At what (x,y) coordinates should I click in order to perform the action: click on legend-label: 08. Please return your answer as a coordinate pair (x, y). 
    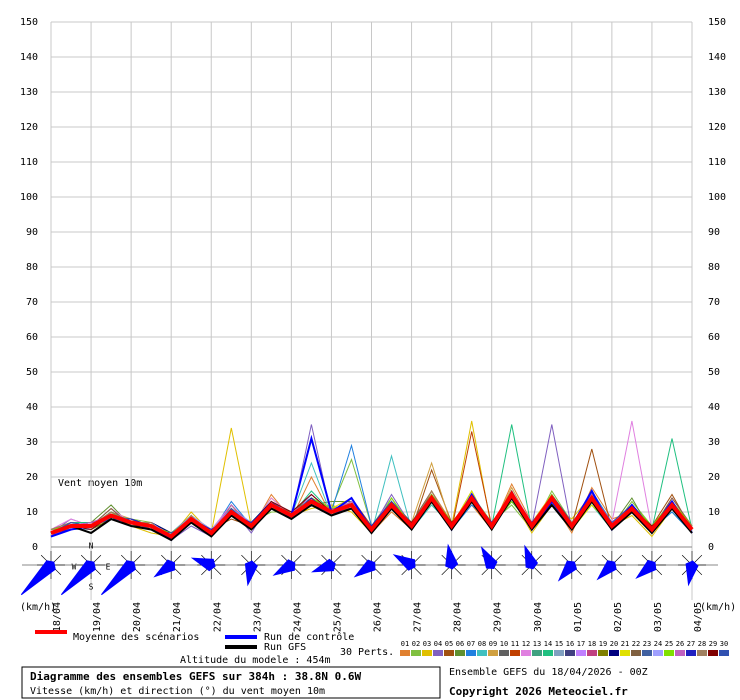
    Looking at the image, I should click on (482, 644).